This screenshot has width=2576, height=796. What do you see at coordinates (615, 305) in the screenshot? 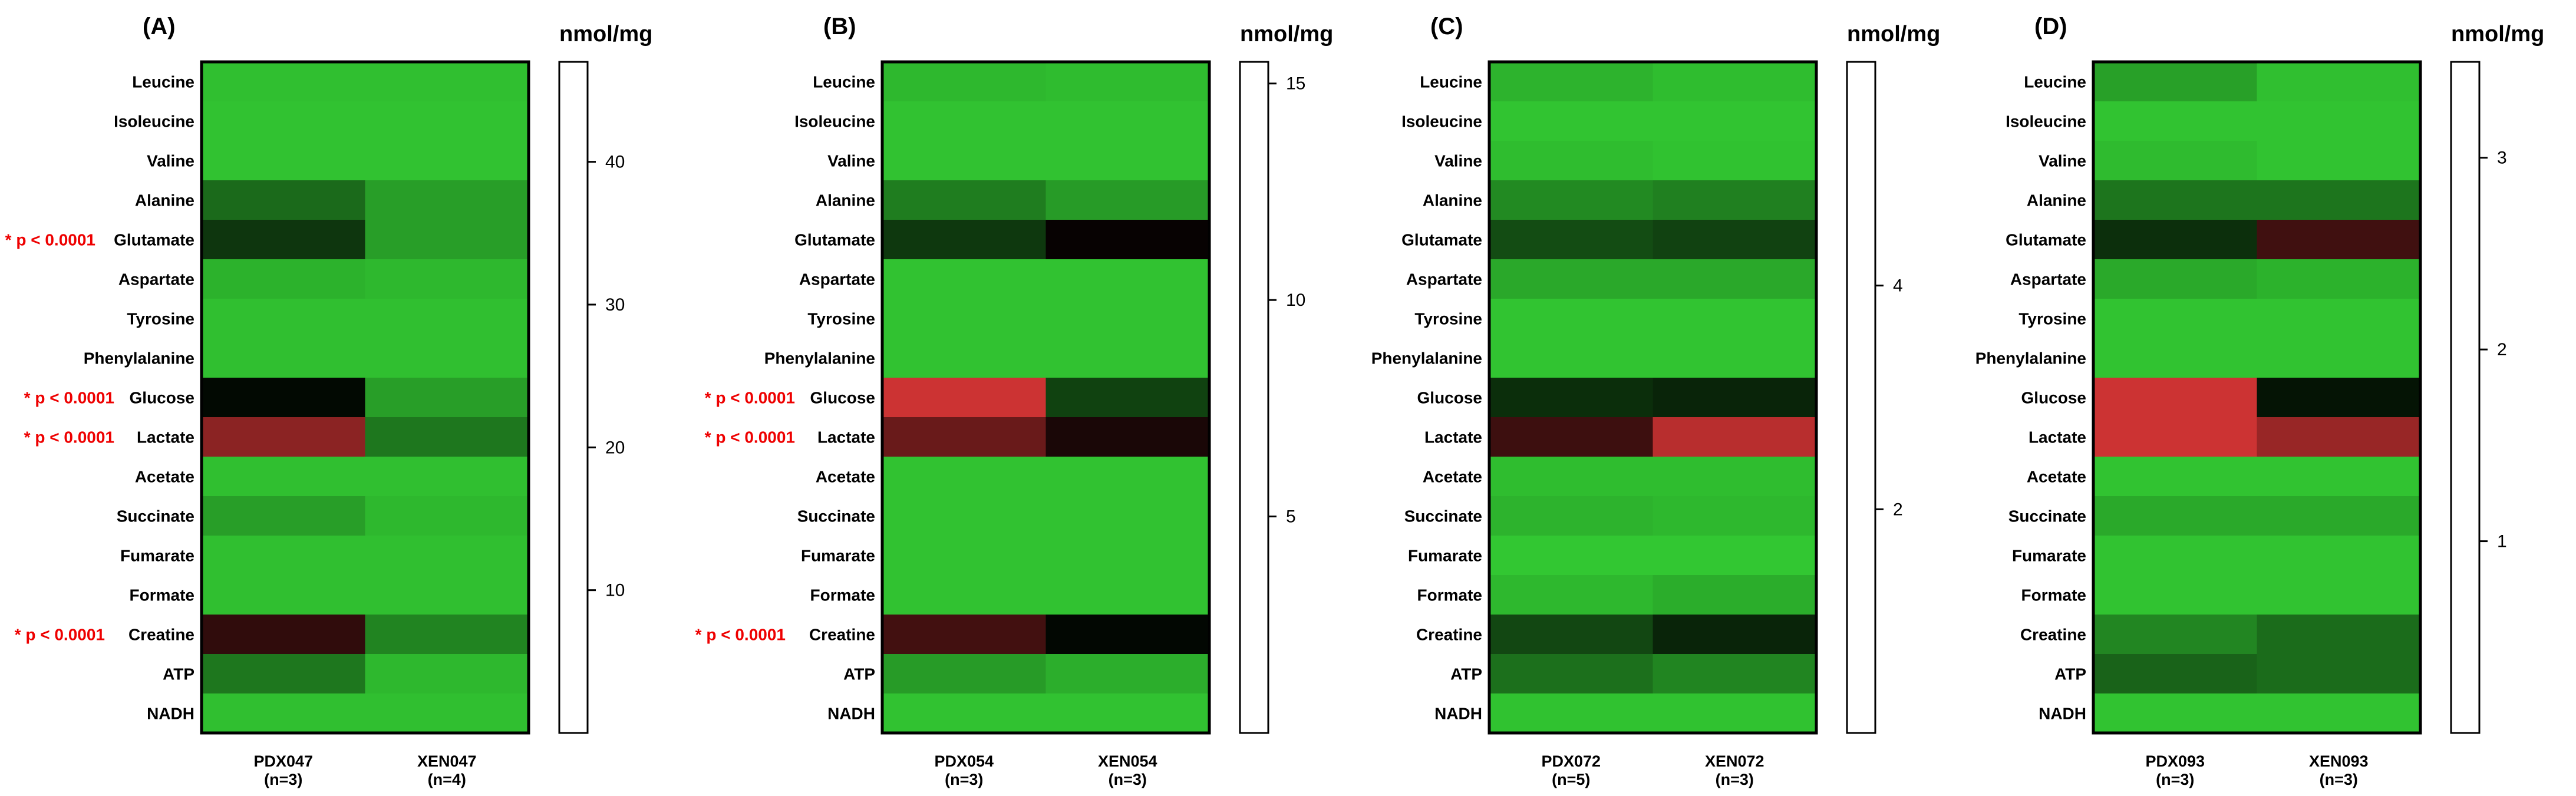
I see `colorbar-tick-label: 30` at bounding box center [615, 305].